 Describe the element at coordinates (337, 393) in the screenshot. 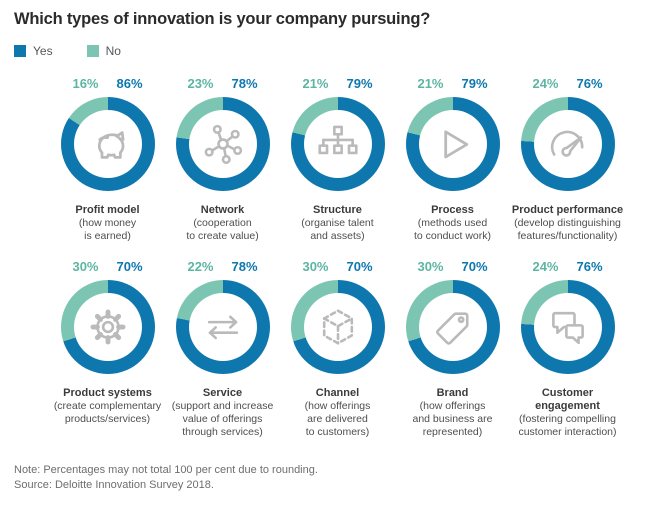

I see `innovation-name: Channel` at that location.